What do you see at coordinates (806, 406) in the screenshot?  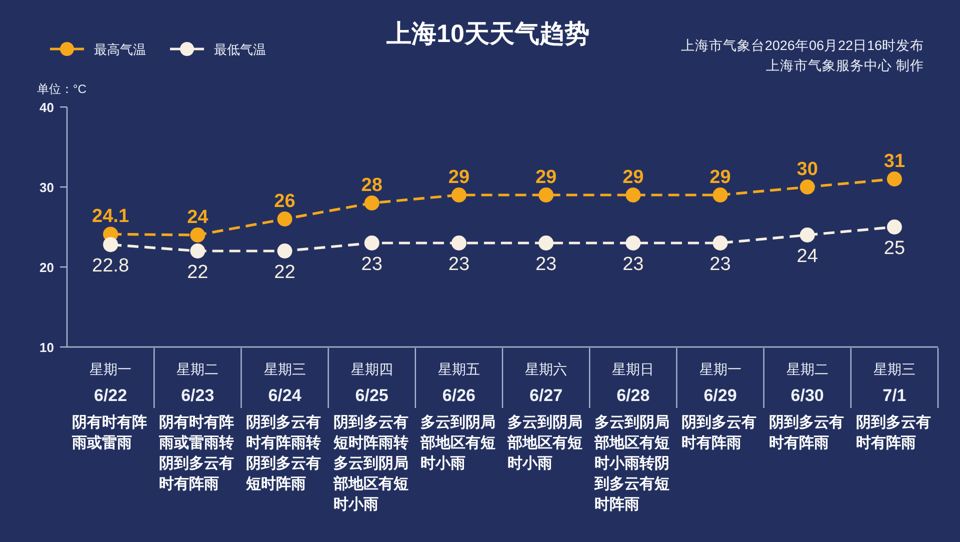 I see `x-tick-label: 星期二 6/30 阴到多云有时有阵雨` at bounding box center [806, 406].